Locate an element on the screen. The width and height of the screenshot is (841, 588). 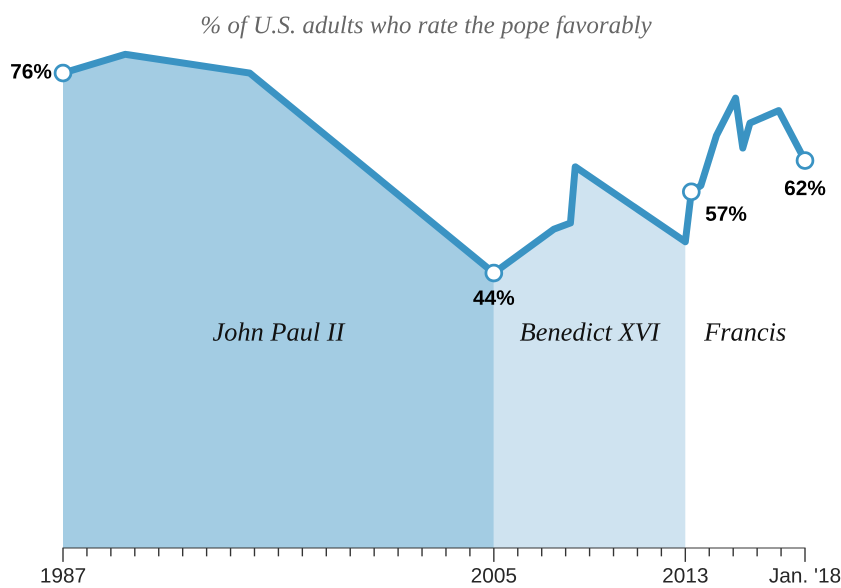
x-tick-label: 1987 is located at coordinates (63, 575).